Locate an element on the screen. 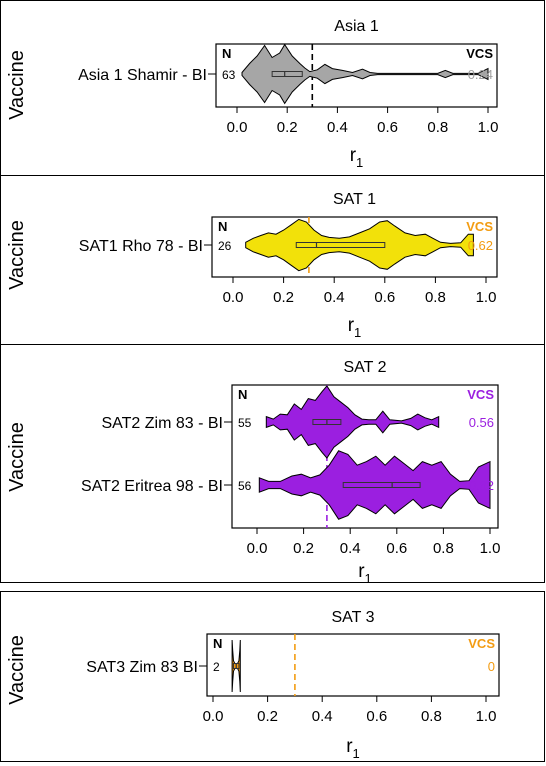 The image size is (546, 766). violin-row: Asia 1 Shamir - BI 63 0.24 is located at coordinates (285, 74).